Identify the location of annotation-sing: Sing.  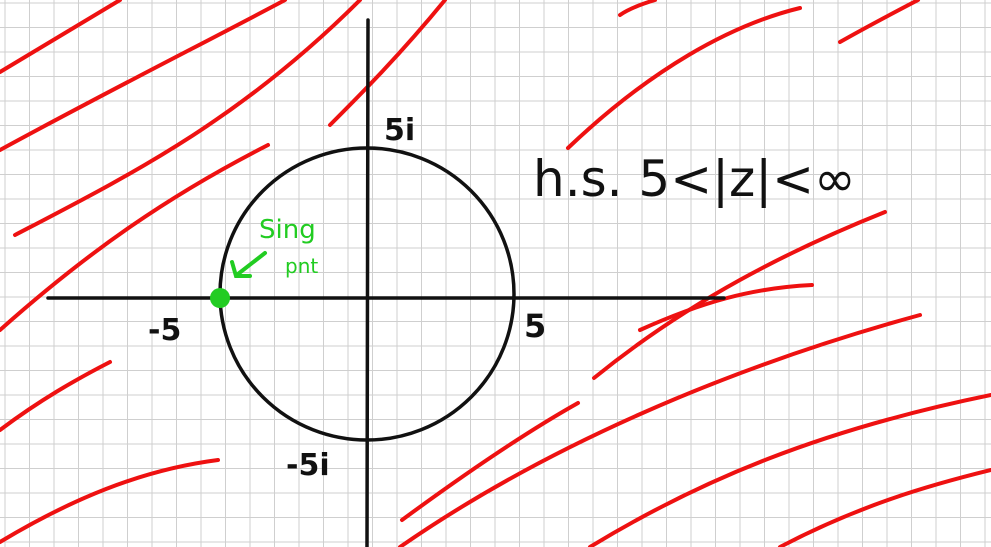
(287, 230).